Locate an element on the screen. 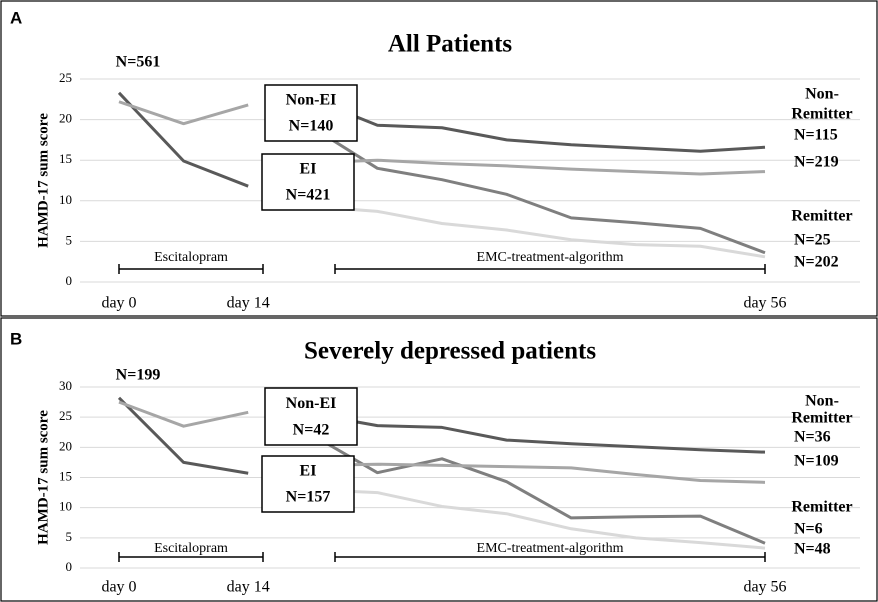 Image resolution: width=878 pixels, height=602 pixels. total-n: N=561 is located at coordinates (138, 62).